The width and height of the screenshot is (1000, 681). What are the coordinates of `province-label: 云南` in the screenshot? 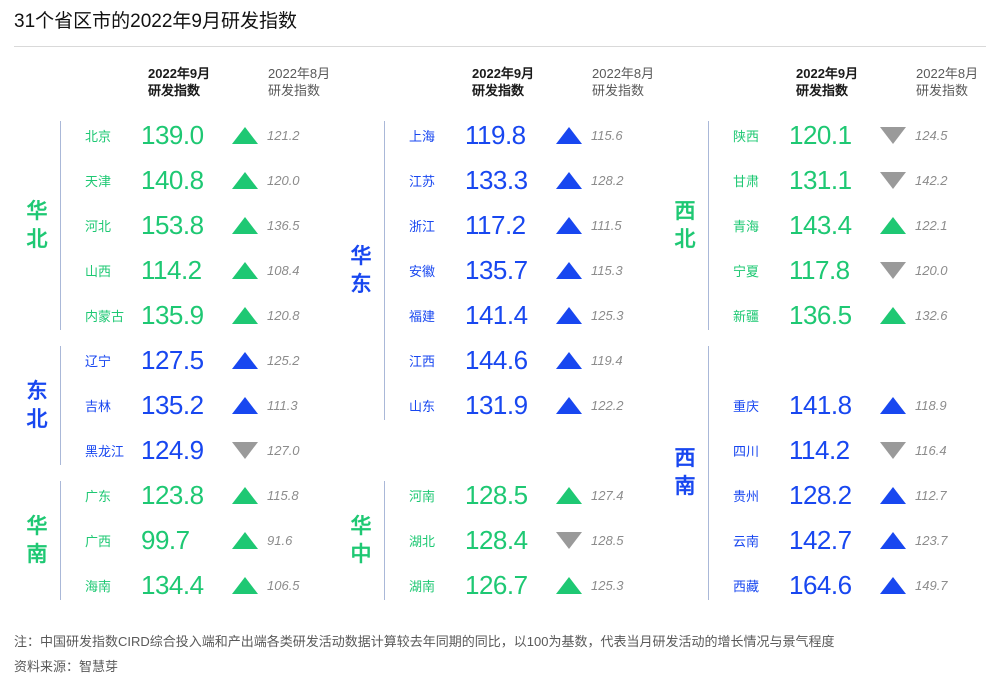 It's located at (746, 541).